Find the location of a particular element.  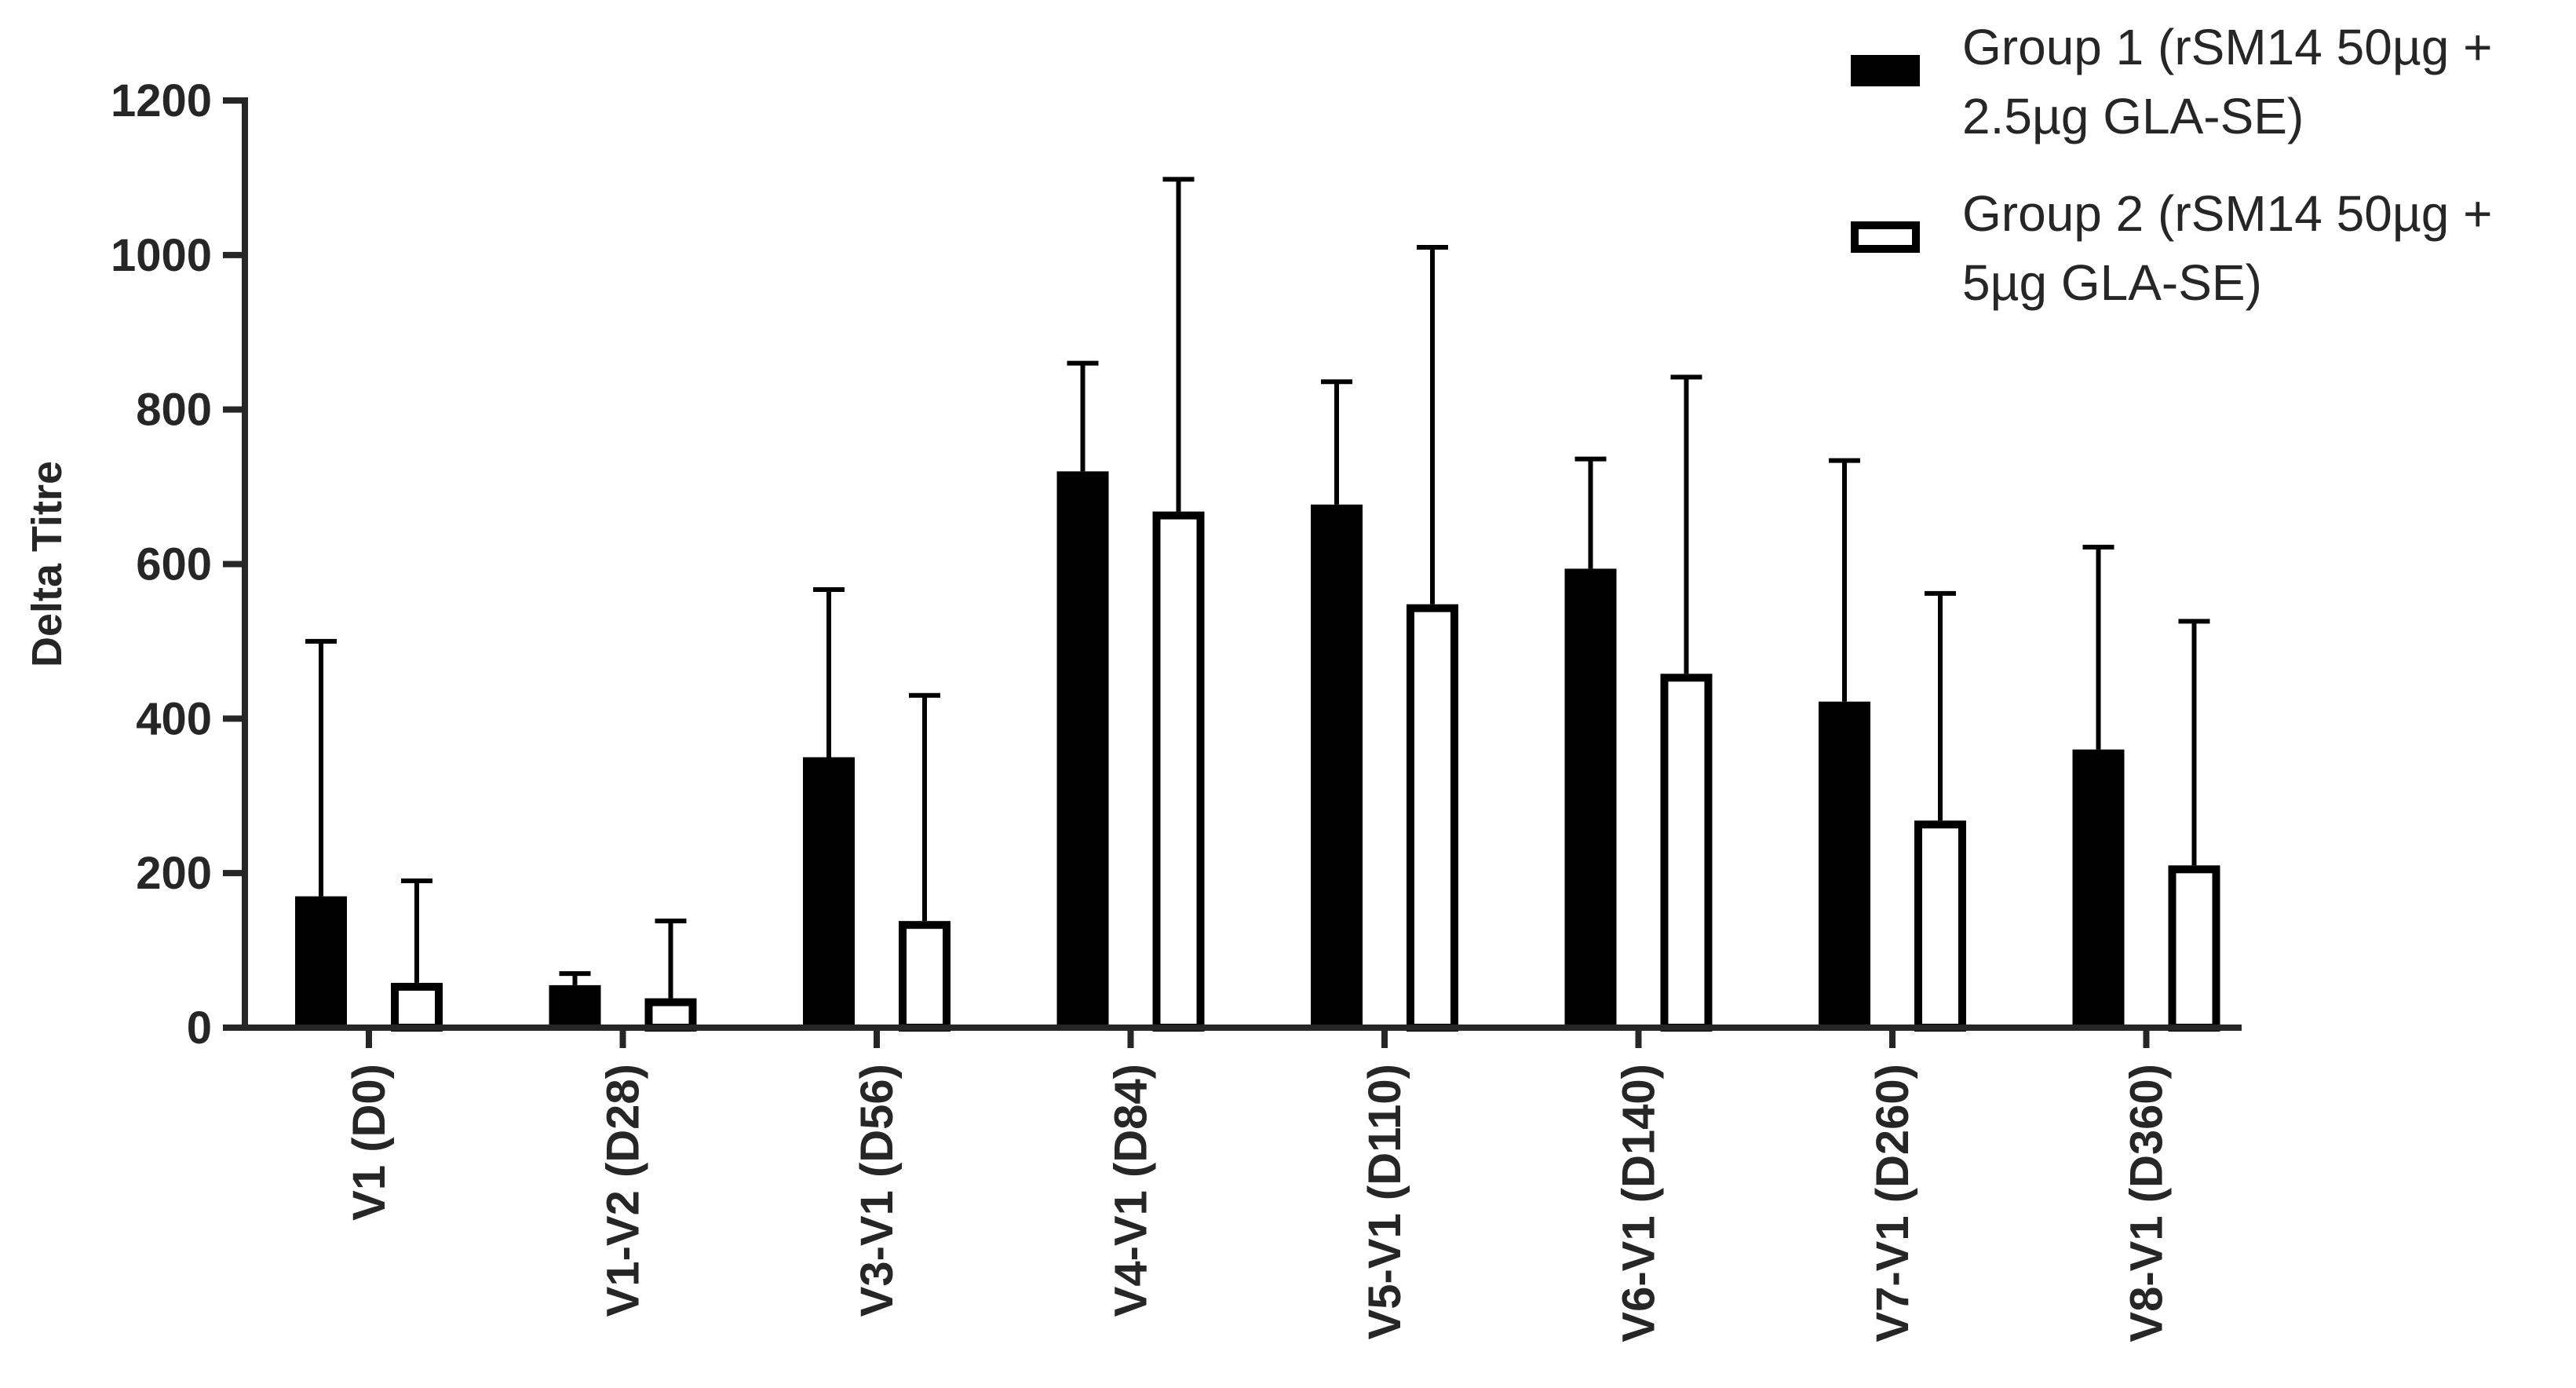

x-category-label-8: V8-V1 (D360) is located at coordinates (2147, 1203).